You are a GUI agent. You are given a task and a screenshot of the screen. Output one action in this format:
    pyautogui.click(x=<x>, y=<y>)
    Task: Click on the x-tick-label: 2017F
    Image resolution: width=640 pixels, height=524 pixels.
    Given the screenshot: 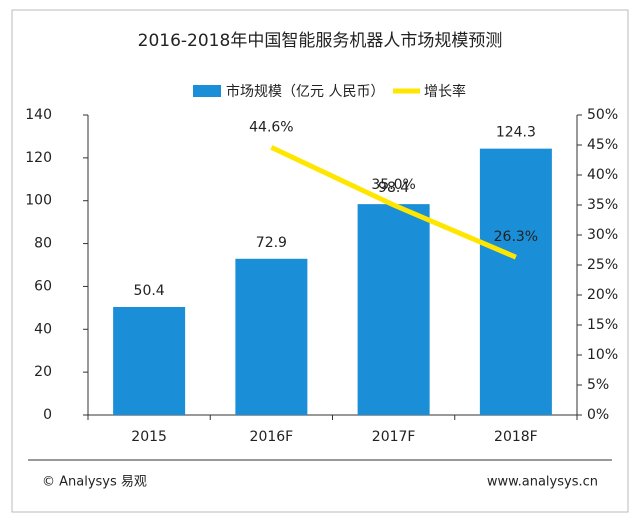 What is the action you would take?
    pyautogui.click(x=394, y=437)
    